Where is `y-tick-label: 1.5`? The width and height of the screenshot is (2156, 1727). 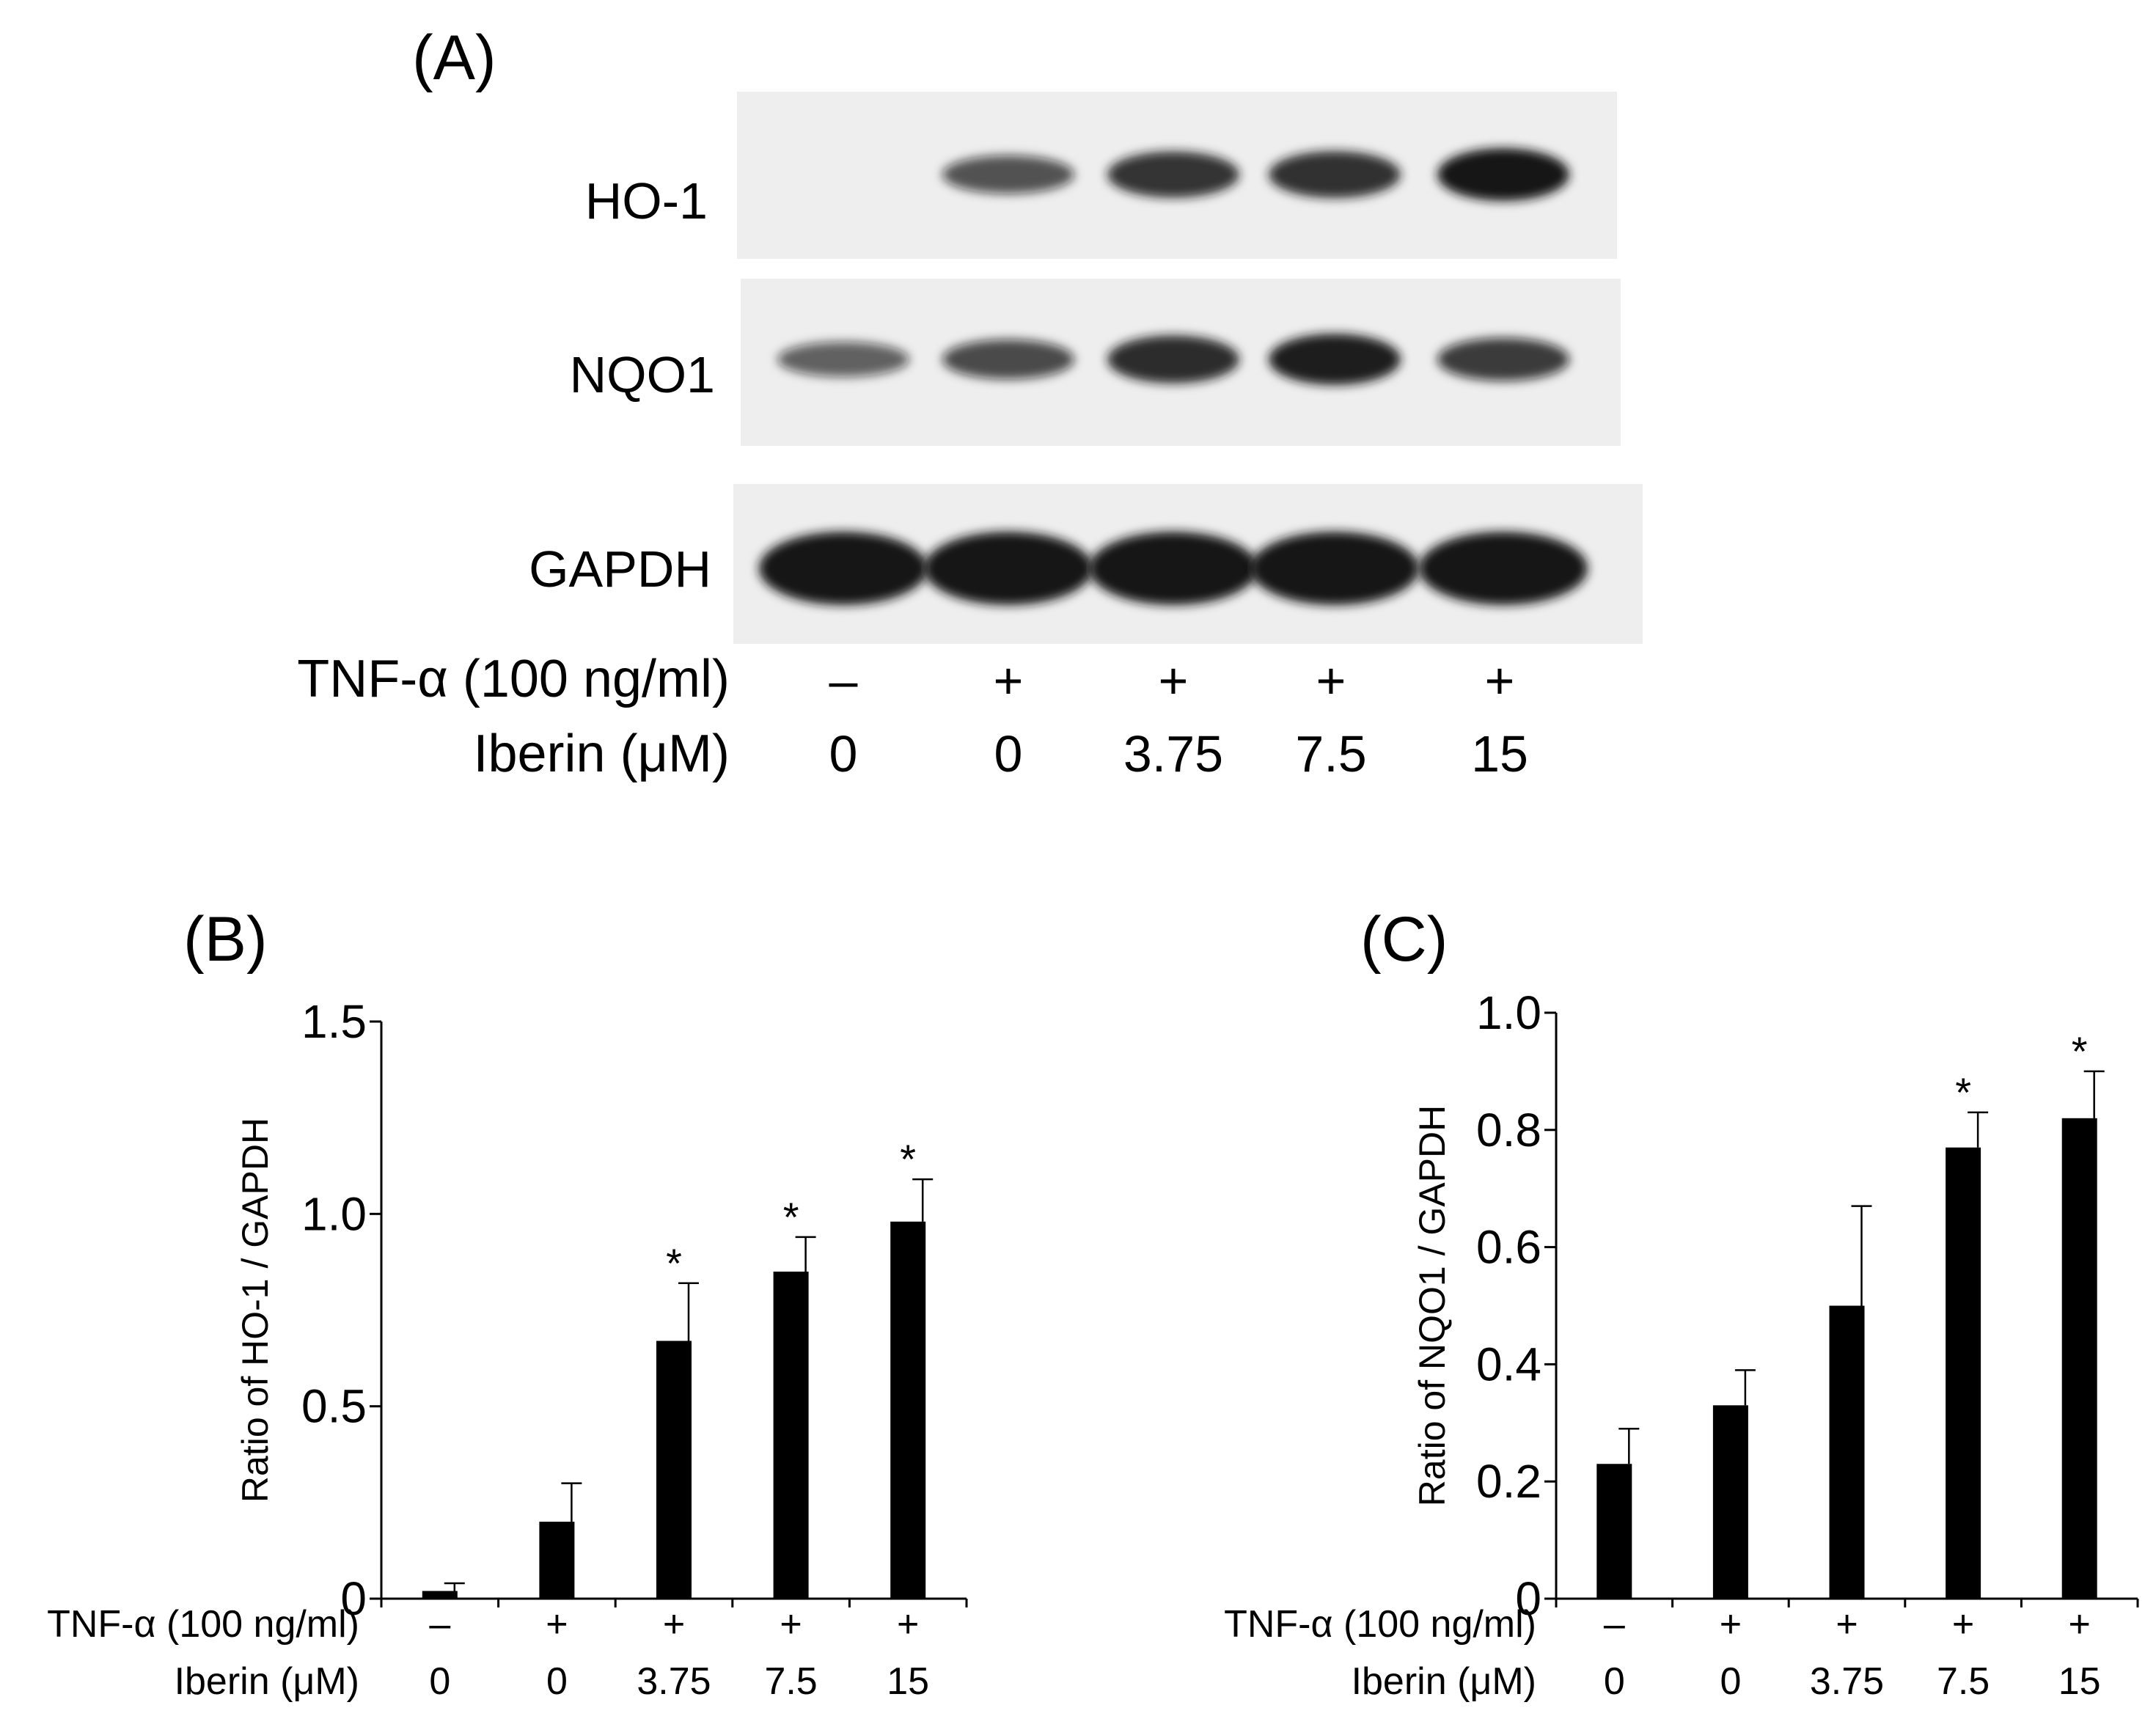
y-tick-label: 1.5 is located at coordinates (334, 1021).